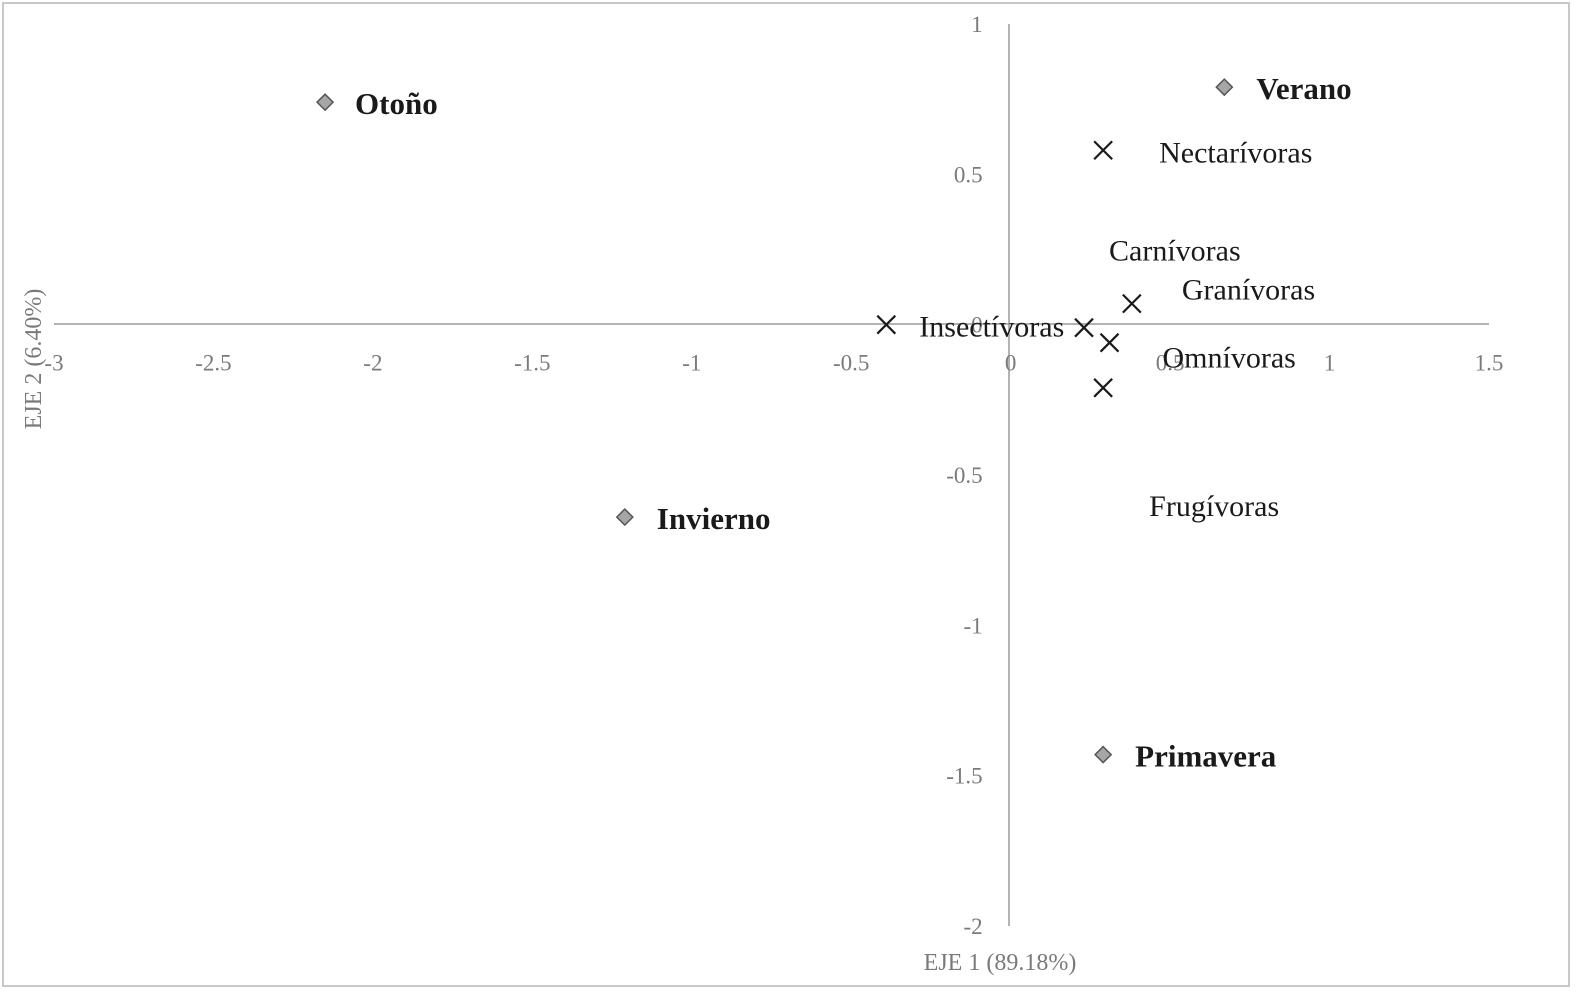 This screenshot has height=995, width=1578. Describe the element at coordinates (396, 103) in the screenshot. I see `label-otono: Otoño` at that location.